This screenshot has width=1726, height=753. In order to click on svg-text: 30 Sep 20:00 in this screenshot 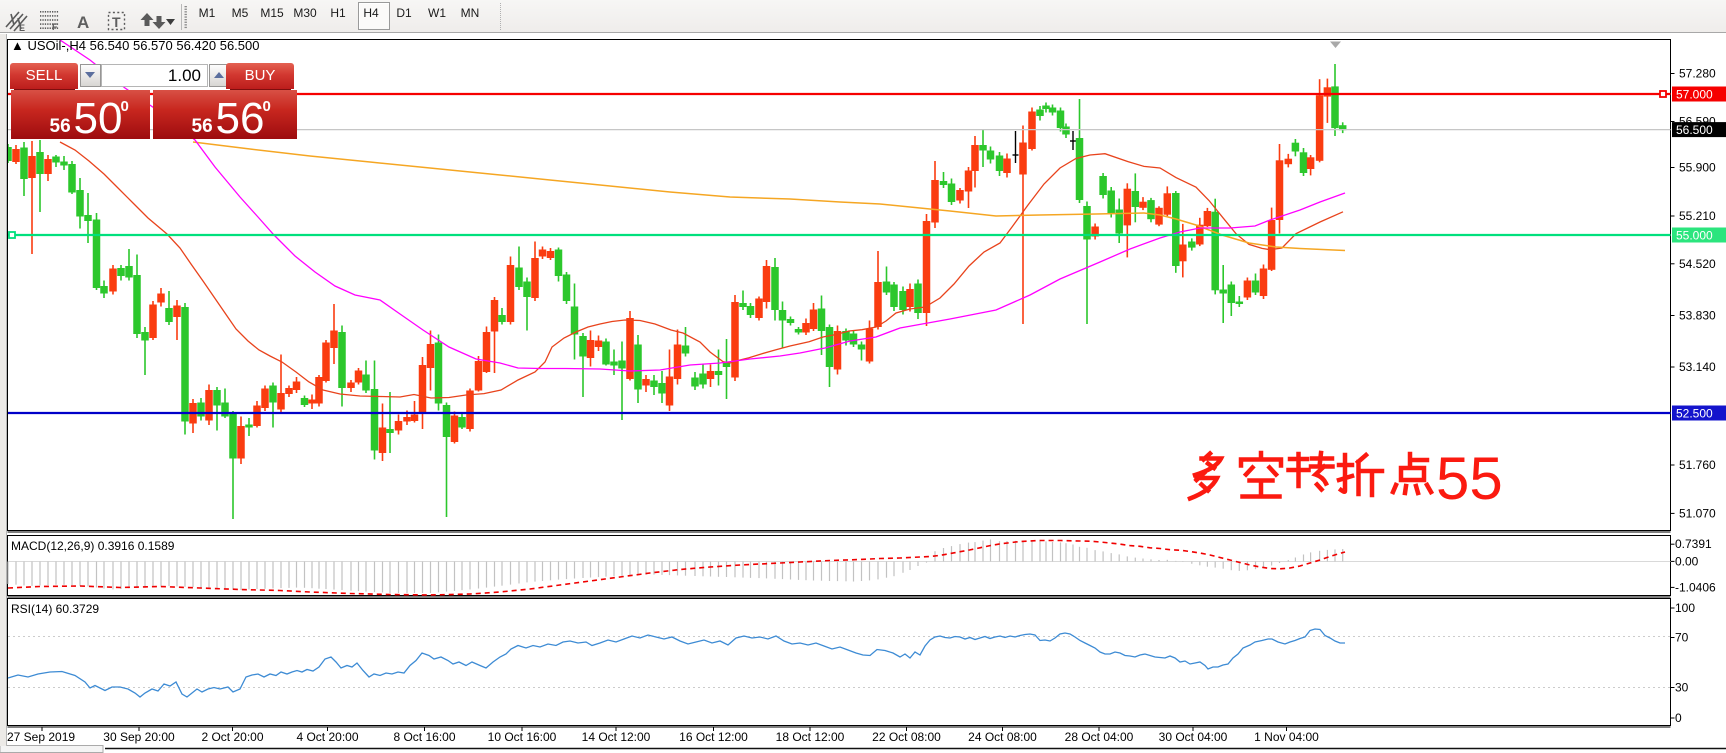, I will do `click(139, 737)`.